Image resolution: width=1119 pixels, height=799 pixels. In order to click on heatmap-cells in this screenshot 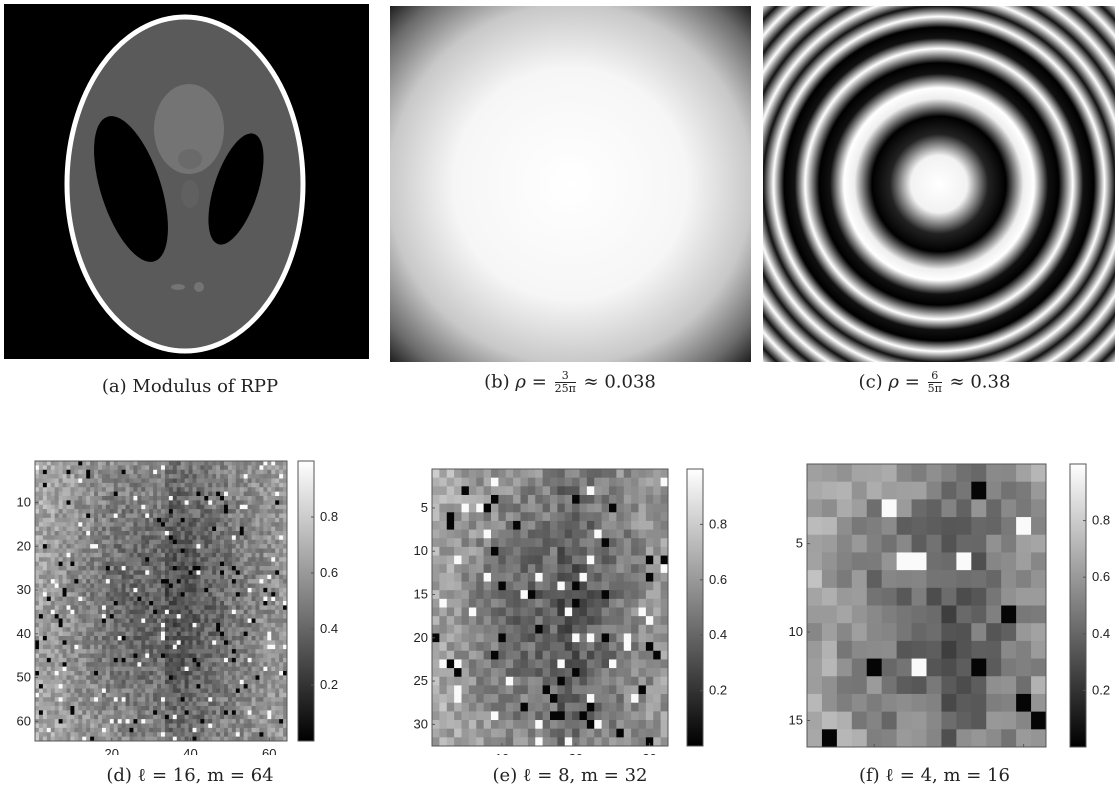, I will do `click(161, 601)`.